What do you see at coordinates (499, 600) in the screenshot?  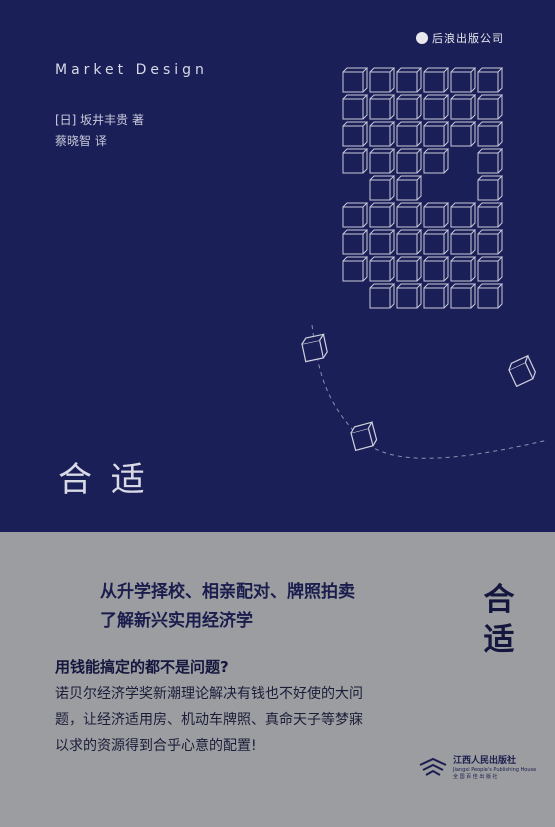 I see `side-title-char-1: 合` at bounding box center [499, 600].